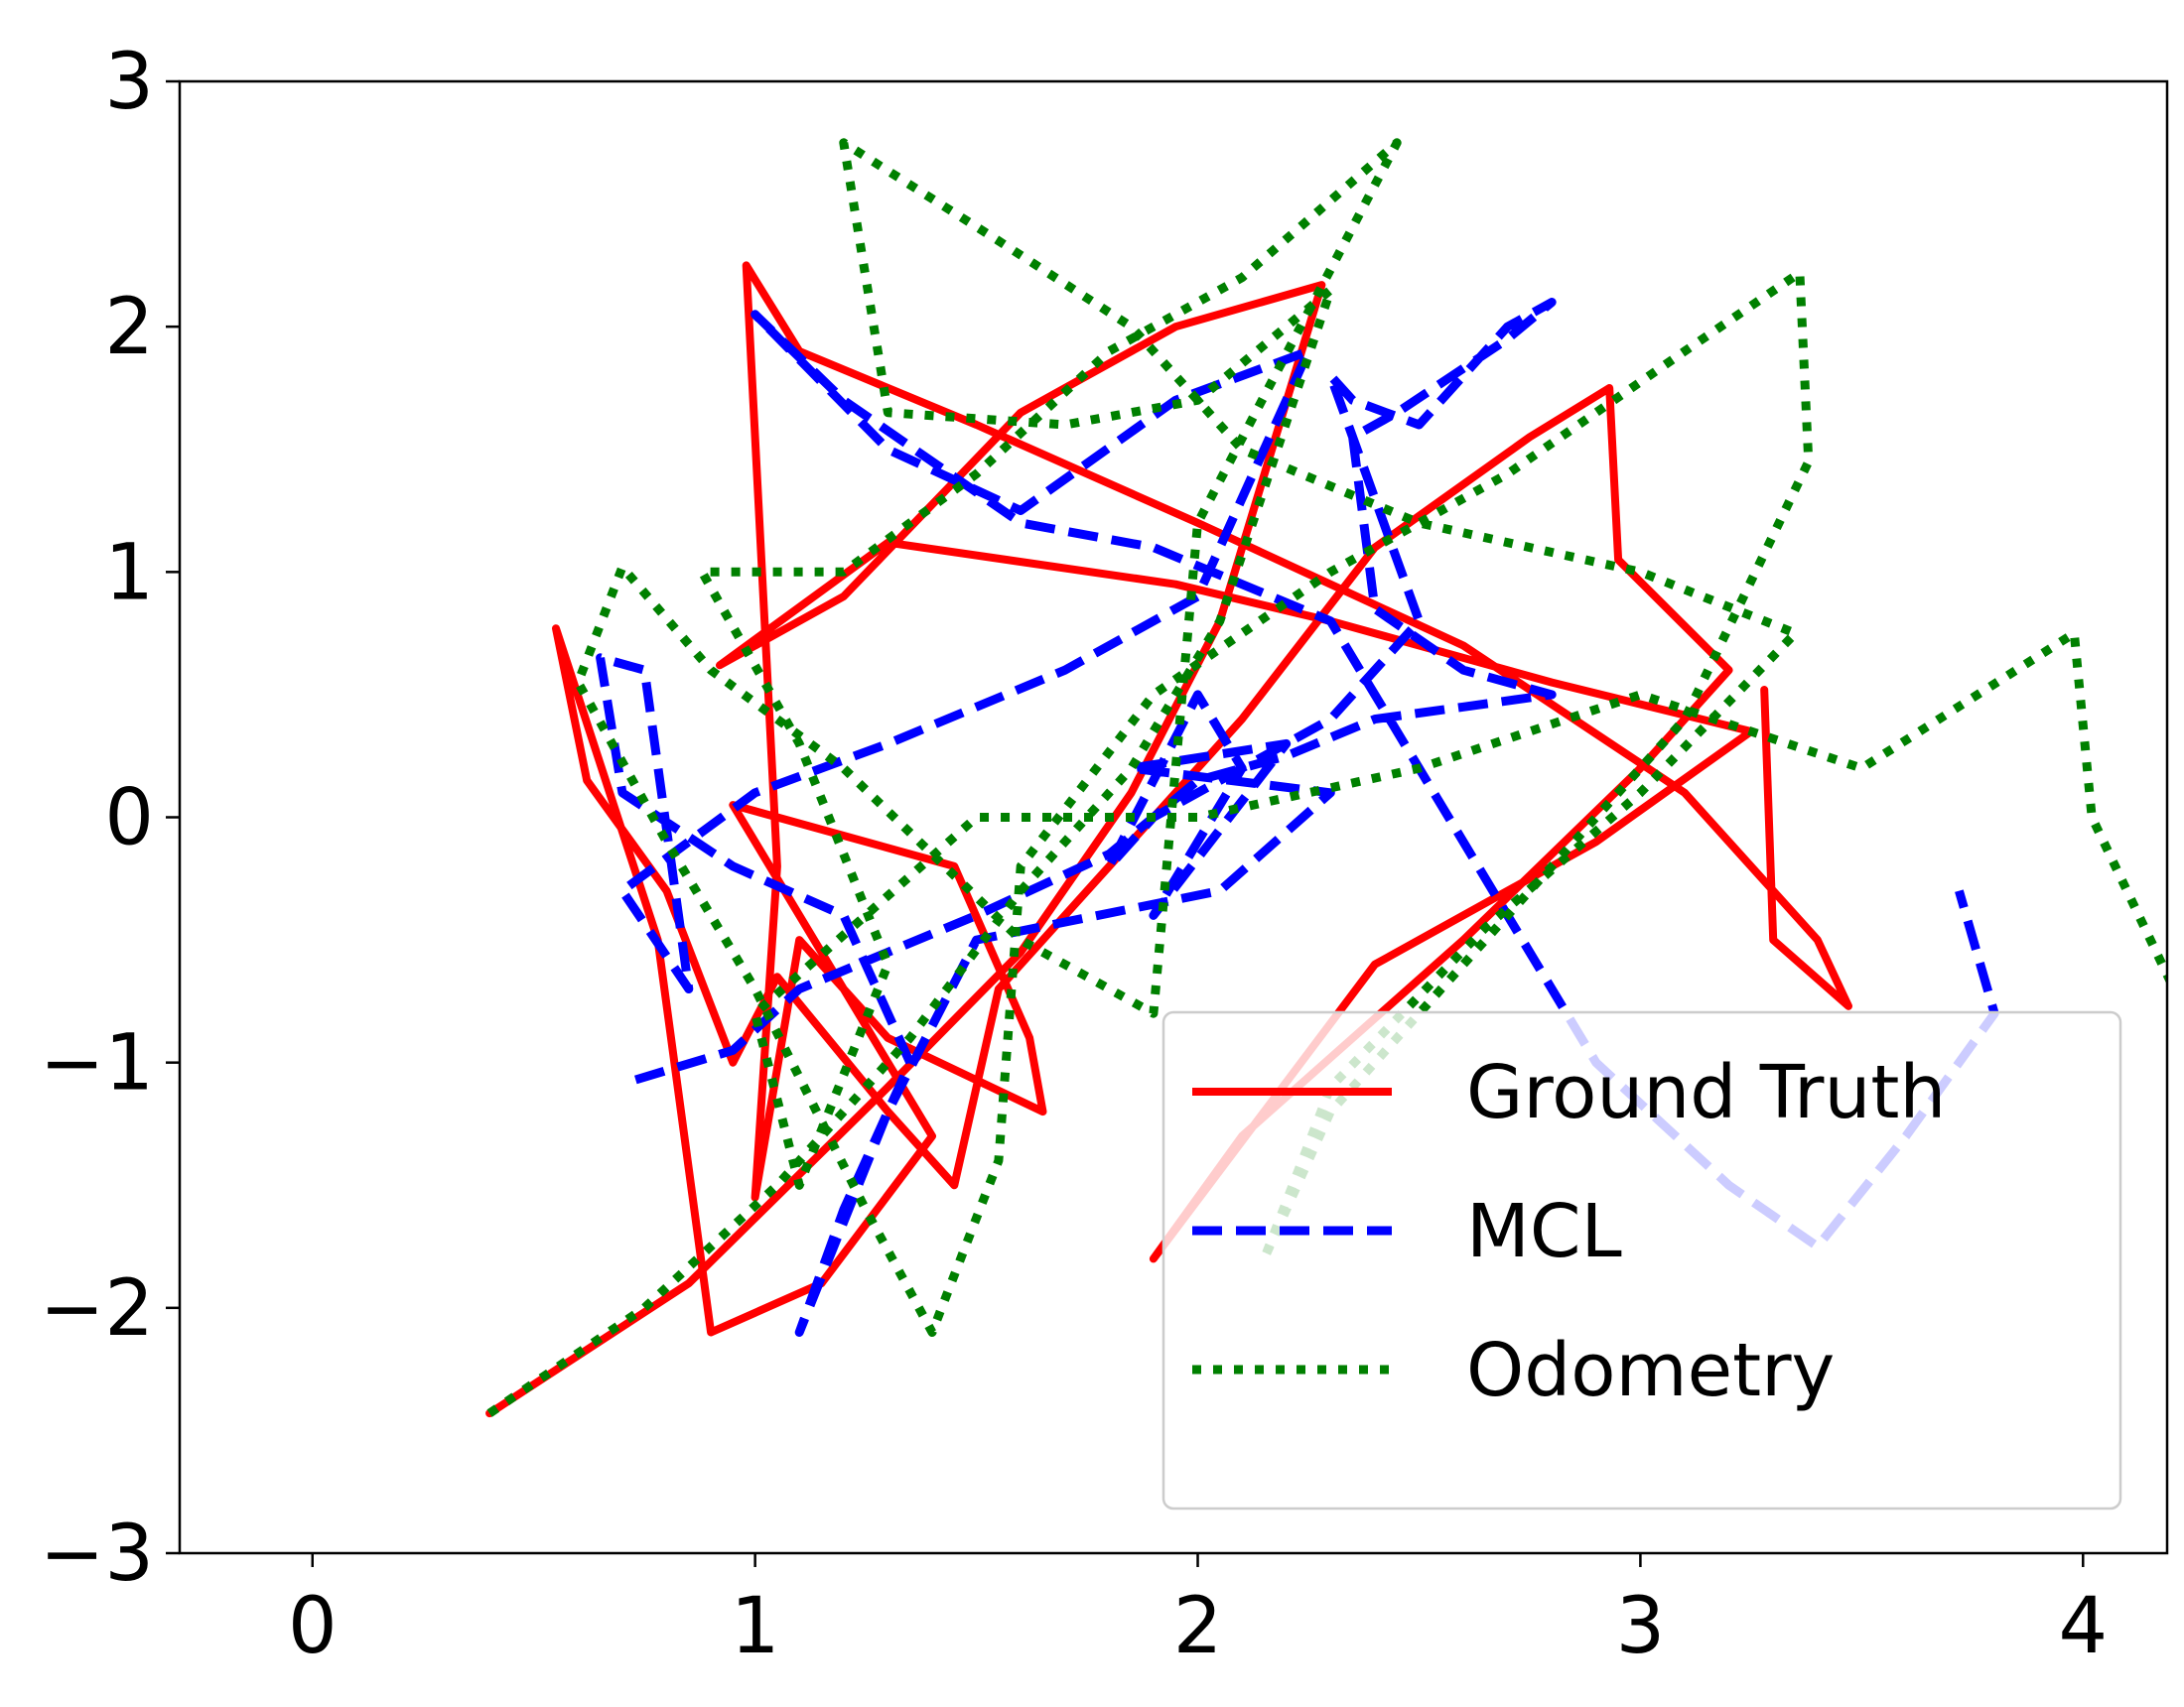  Describe the element at coordinates (1650, 1370) in the screenshot. I see `legend-label: Odometry` at that location.